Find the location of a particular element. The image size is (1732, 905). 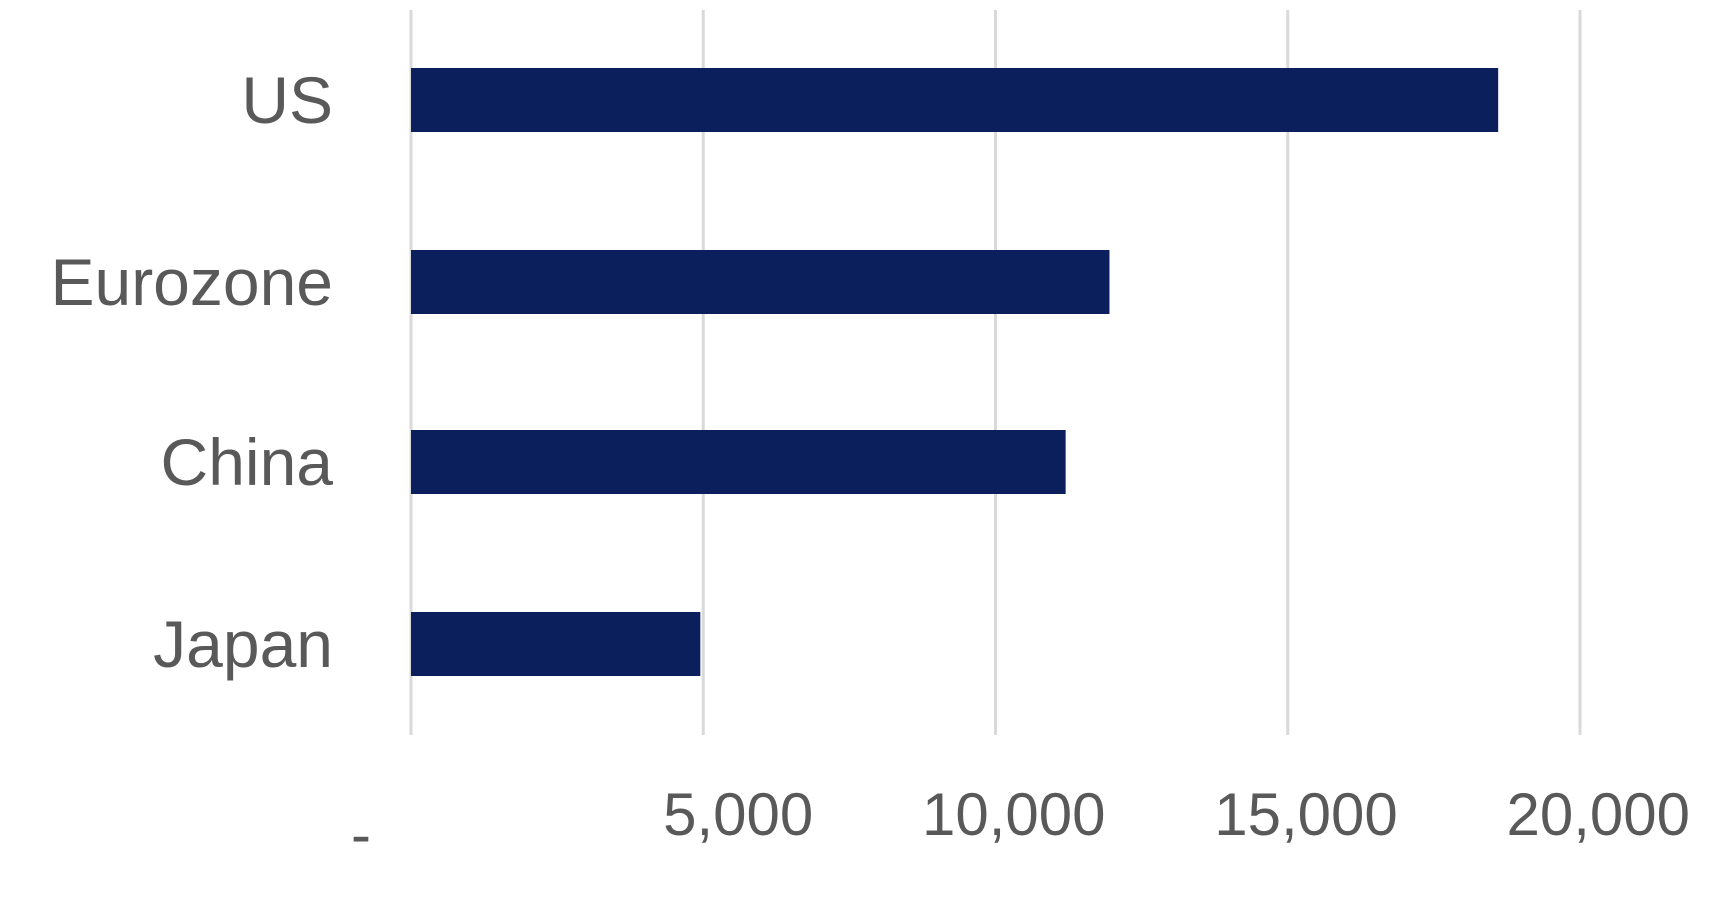

bar-china is located at coordinates (738, 462).